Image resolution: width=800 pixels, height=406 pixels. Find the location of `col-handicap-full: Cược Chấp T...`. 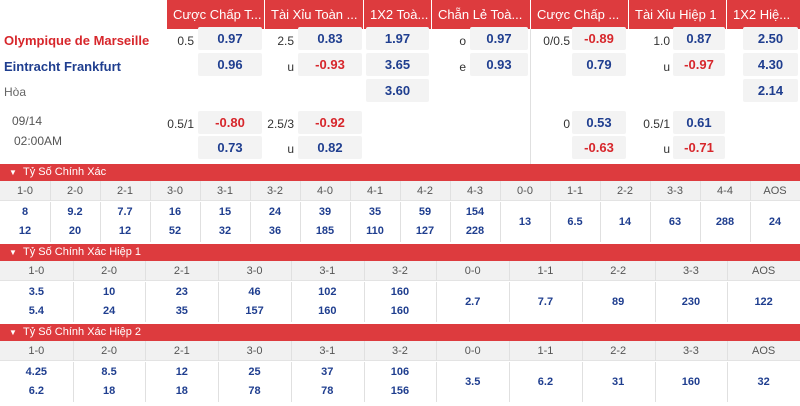

col-handicap-full: Cược Chấp T... is located at coordinates (216, 14).